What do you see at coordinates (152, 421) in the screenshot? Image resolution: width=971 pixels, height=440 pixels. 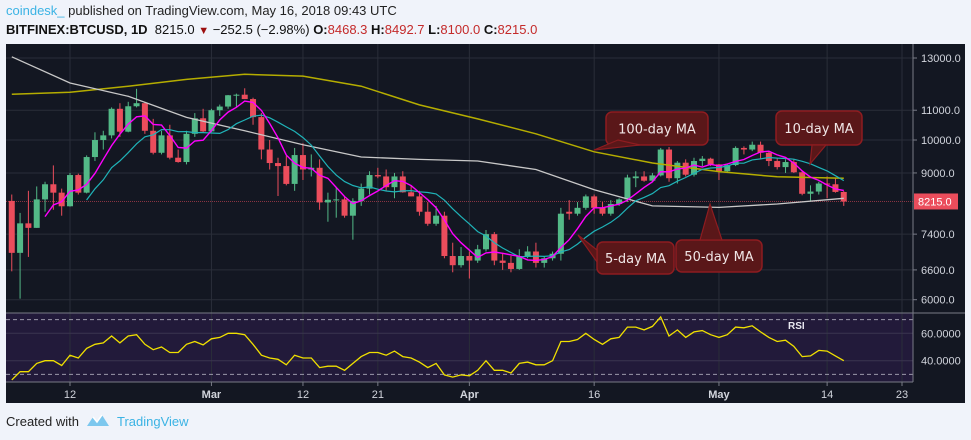 I see `tradingview-link: TradingView` at bounding box center [152, 421].